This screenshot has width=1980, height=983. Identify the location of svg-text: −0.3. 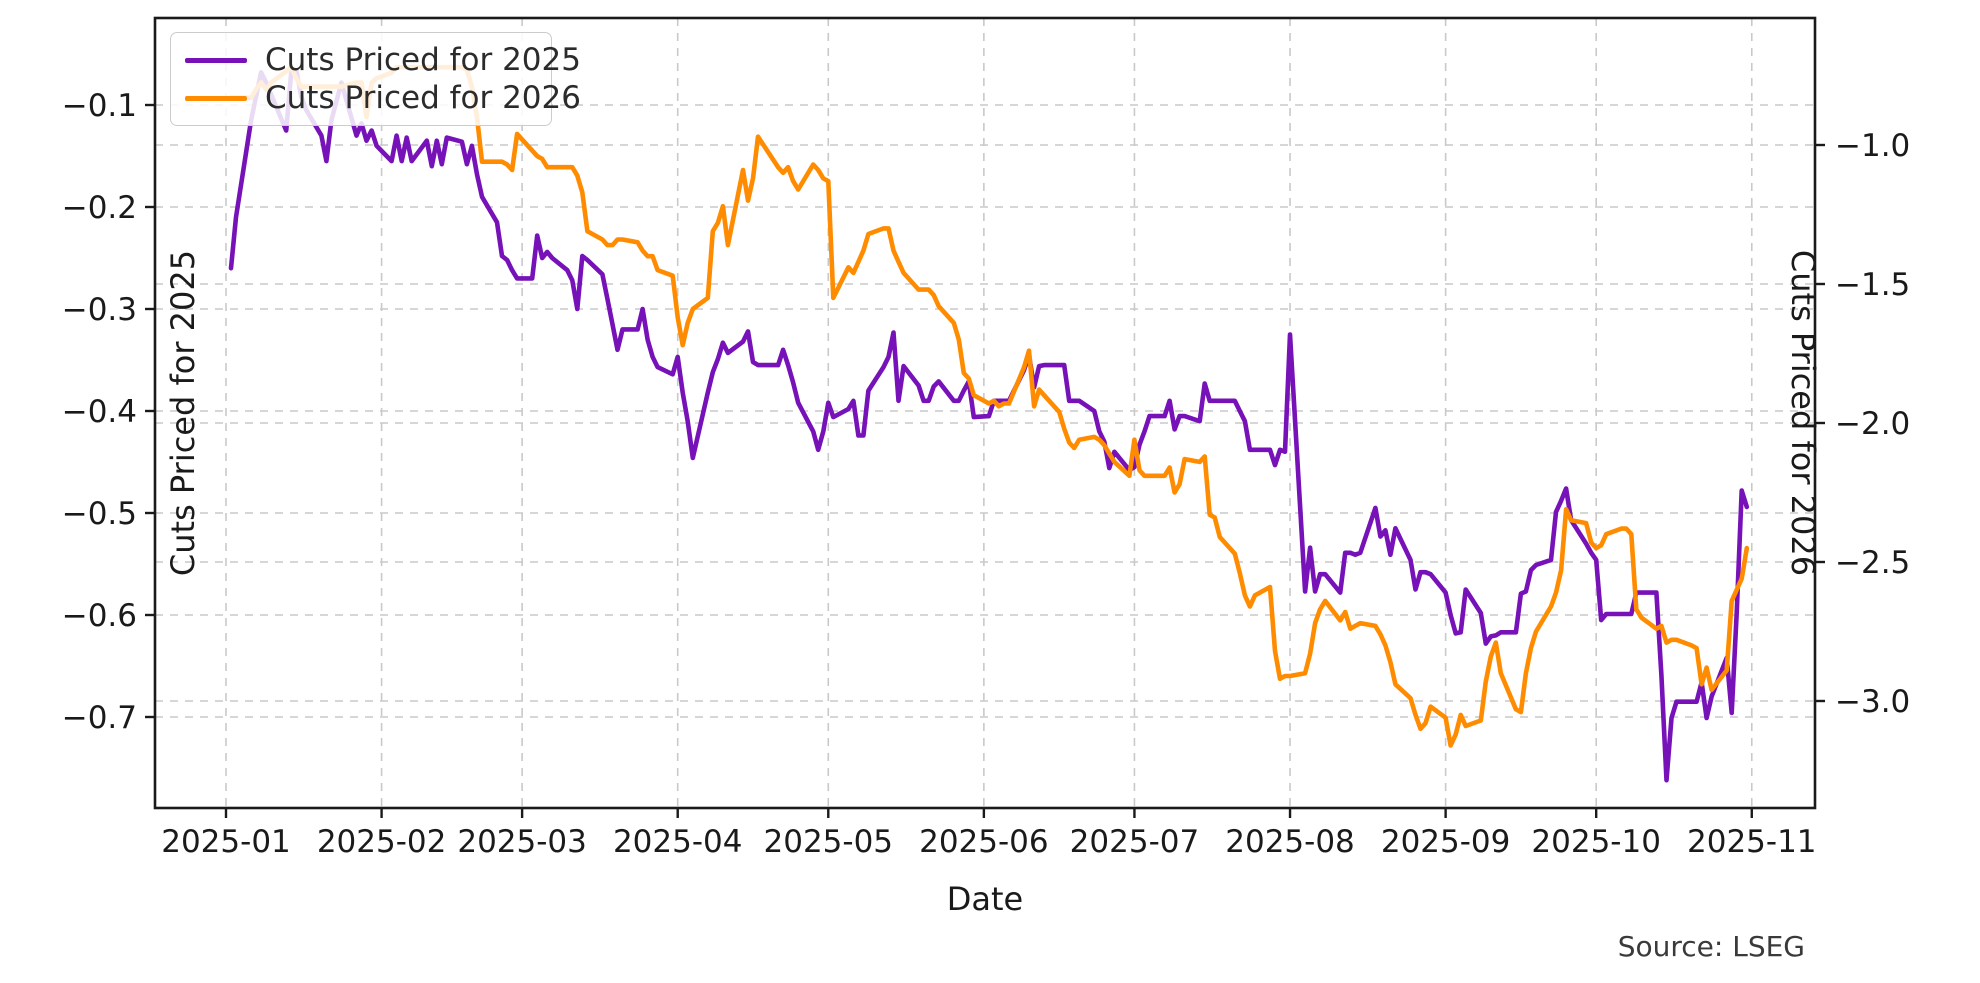
(99, 310).